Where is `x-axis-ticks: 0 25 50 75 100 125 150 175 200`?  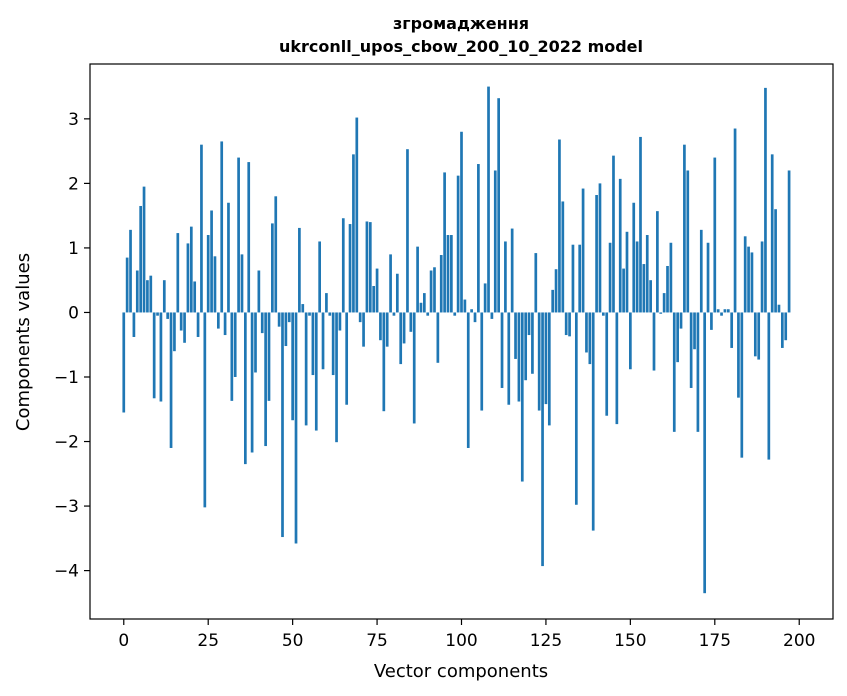 x-axis-ticks: 0 25 50 75 100 125 150 175 200 is located at coordinates (466, 635).